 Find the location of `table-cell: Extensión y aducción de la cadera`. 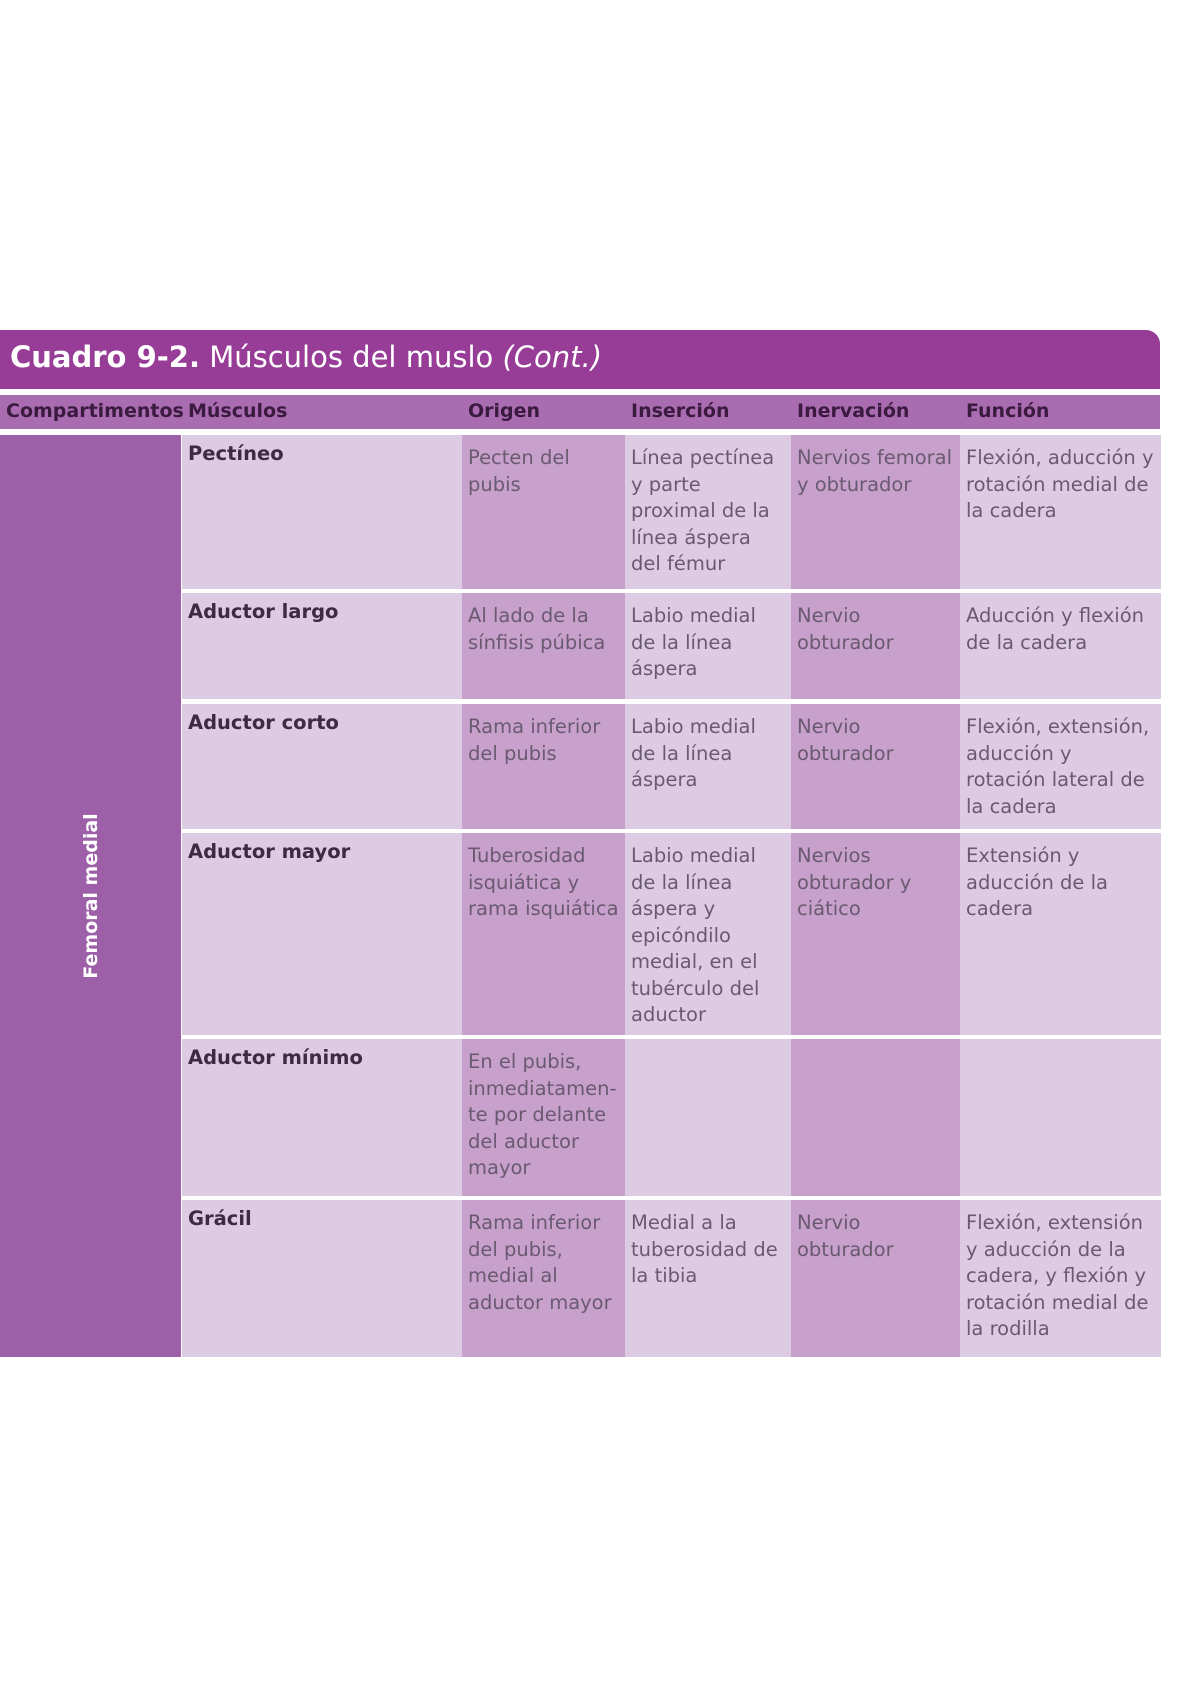

table-cell: Extensión y aducción de la cadera is located at coordinates (1060, 934).